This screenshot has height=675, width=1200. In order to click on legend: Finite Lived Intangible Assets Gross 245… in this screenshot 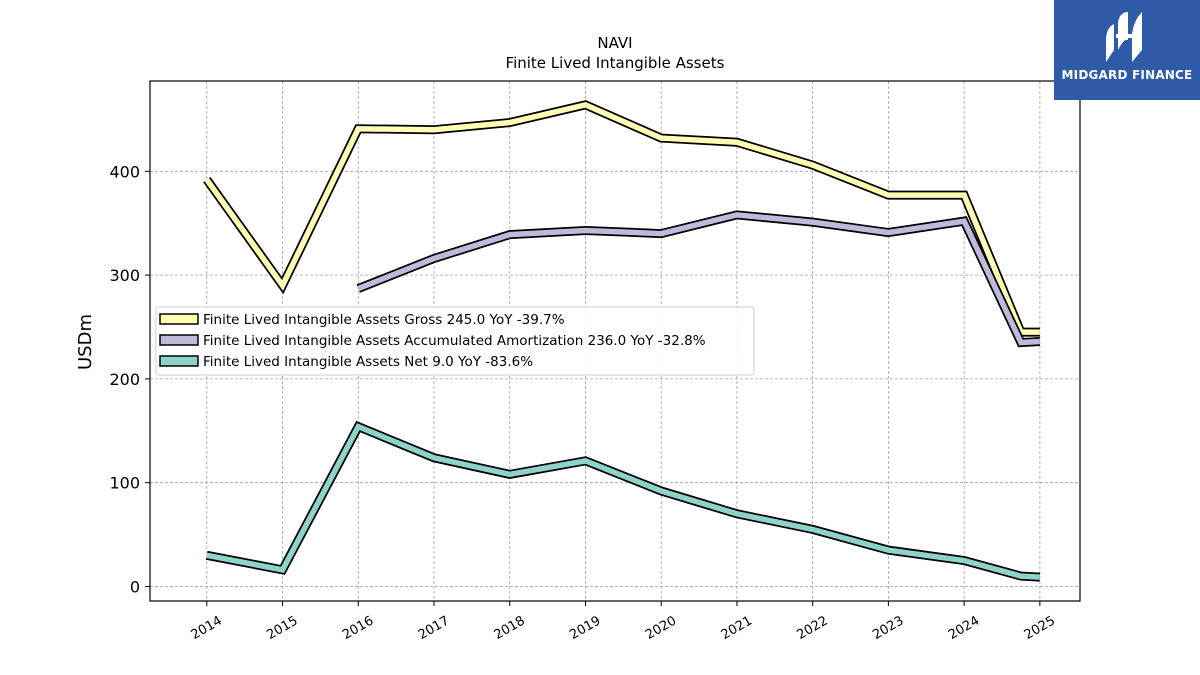, I will do `click(455, 341)`.